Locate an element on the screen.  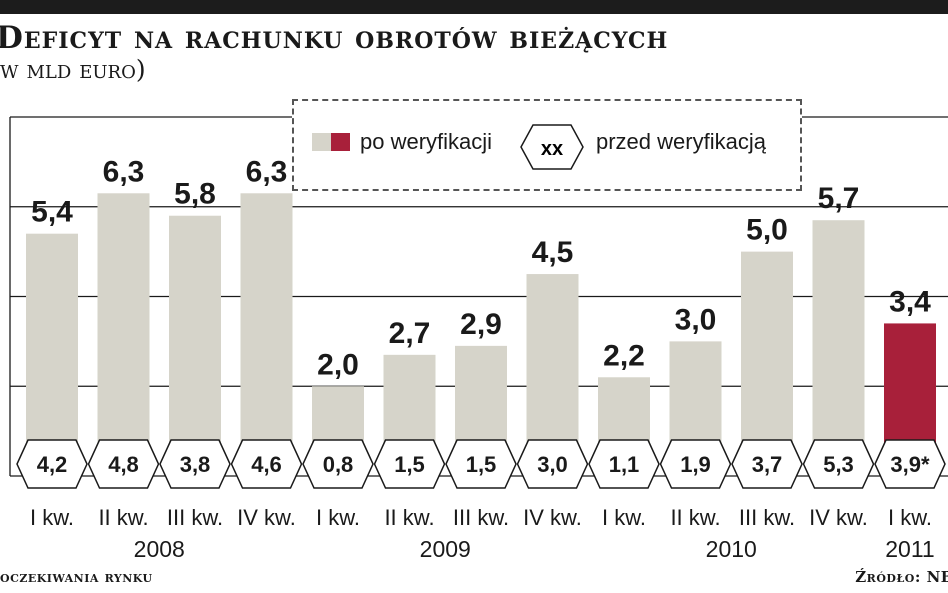
hexagon-value-label: 1,9 is located at coordinates (695, 464).